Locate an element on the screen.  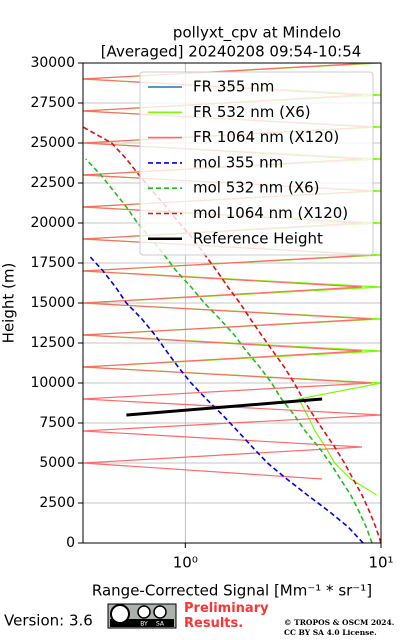
signal-line is located at coordinates (224, 407).